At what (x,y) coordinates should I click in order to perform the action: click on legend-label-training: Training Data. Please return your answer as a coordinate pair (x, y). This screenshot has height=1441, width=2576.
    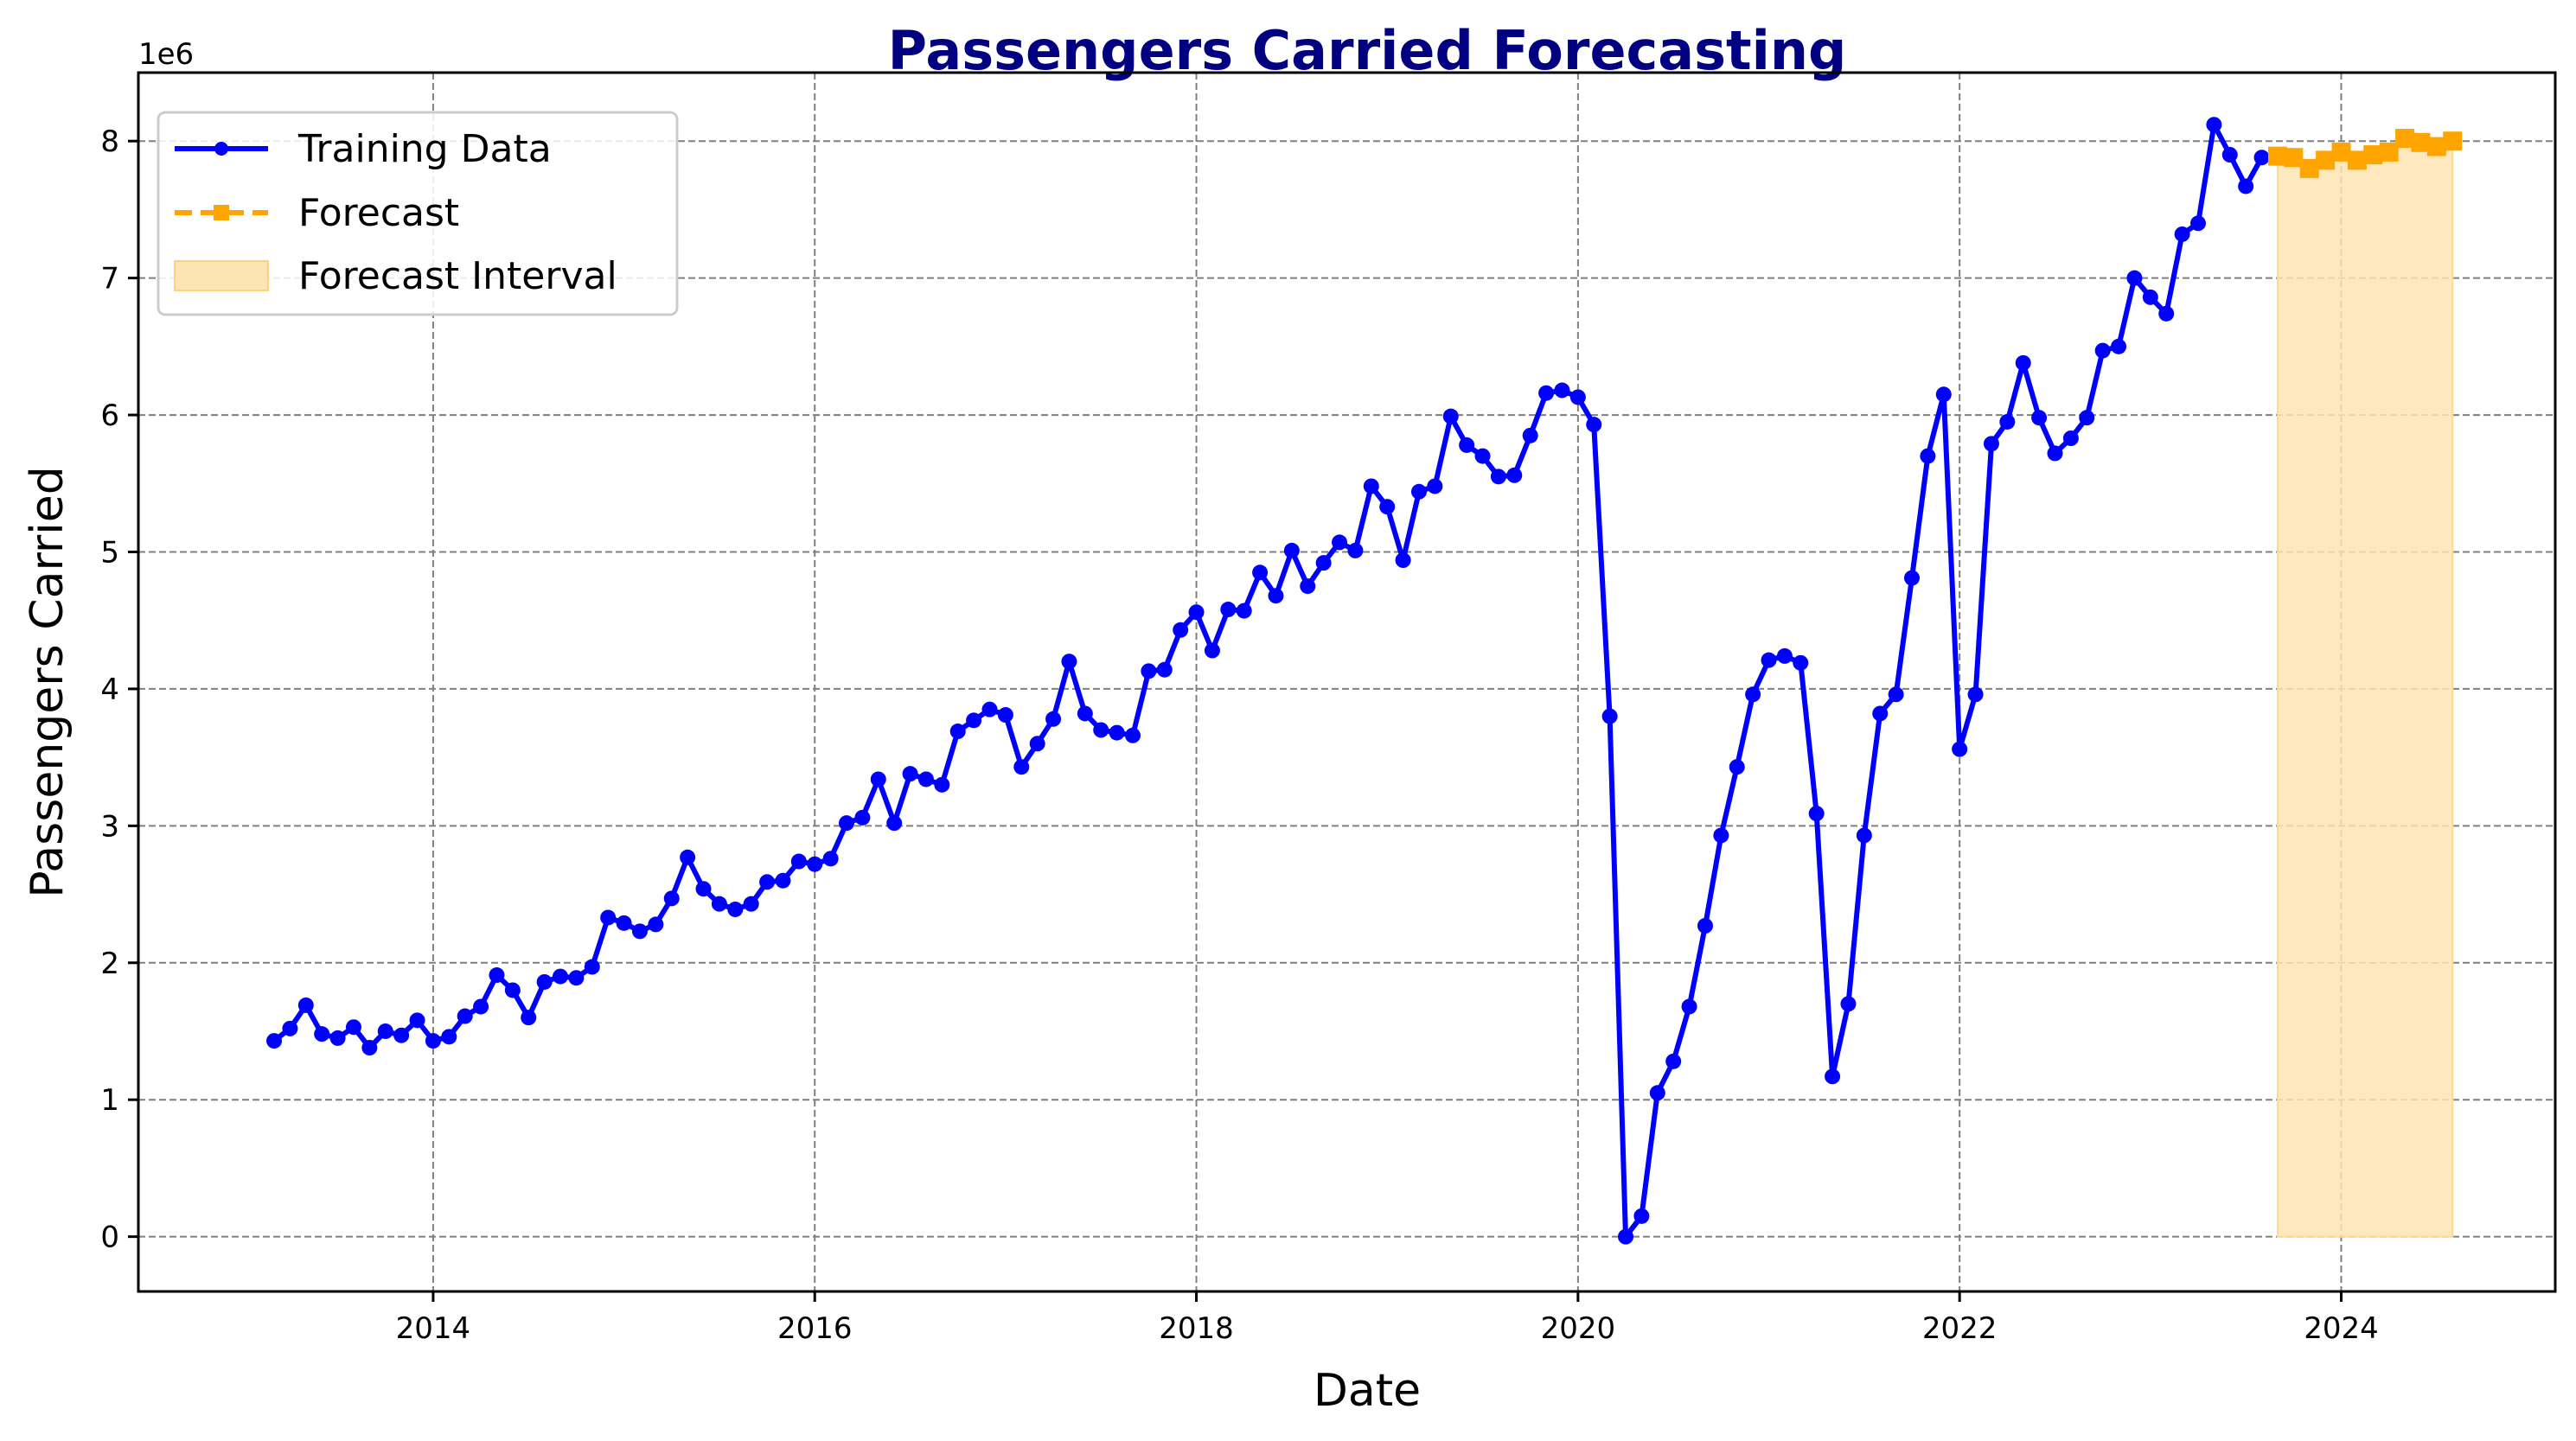
    Looking at the image, I should click on (425, 149).